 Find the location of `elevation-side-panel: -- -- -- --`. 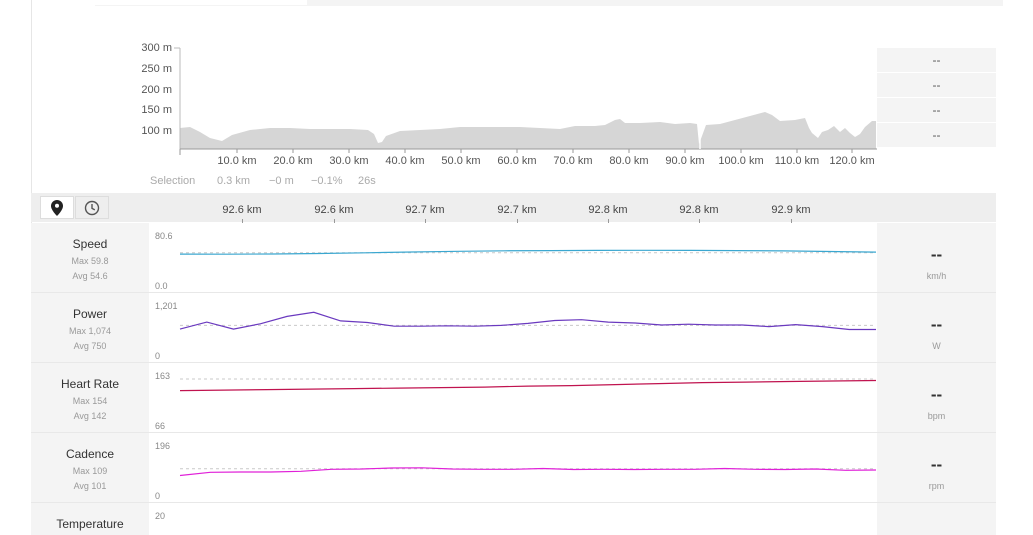

elevation-side-panel: -- -- -- -- is located at coordinates (936, 98).